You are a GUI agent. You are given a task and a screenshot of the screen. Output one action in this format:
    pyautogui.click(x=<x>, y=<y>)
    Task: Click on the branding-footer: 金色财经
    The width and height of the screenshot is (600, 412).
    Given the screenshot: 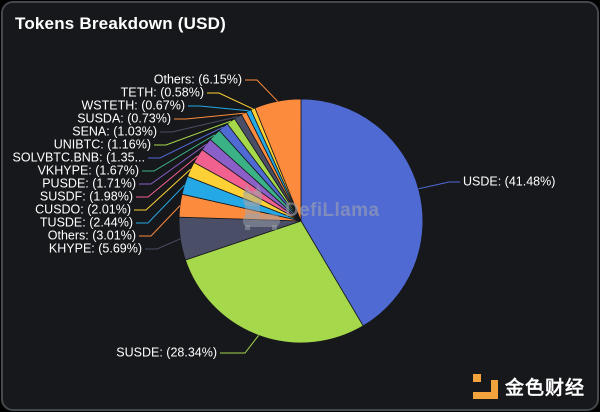 What is the action you would take?
    pyautogui.click(x=528, y=386)
    